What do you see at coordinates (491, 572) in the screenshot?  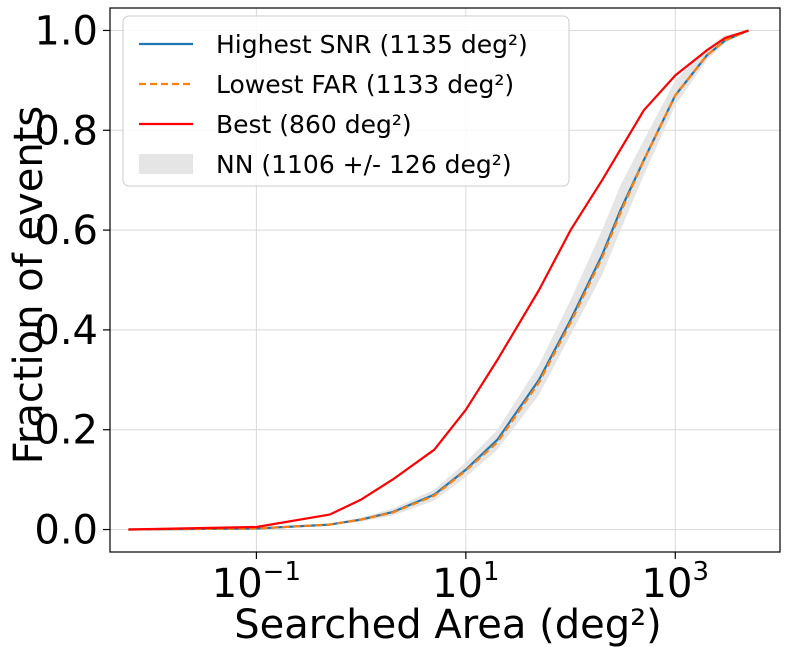 I see `x-tick-exponent: 1` at bounding box center [491, 572].